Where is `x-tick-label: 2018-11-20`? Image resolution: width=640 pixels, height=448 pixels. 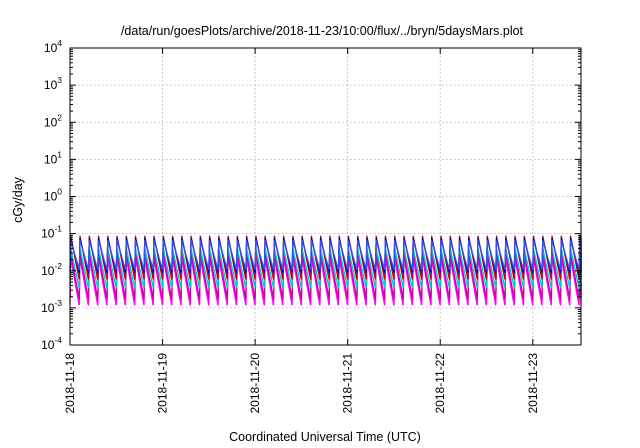
x-tick-label: 2018-11-20 is located at coordinates (255, 383).